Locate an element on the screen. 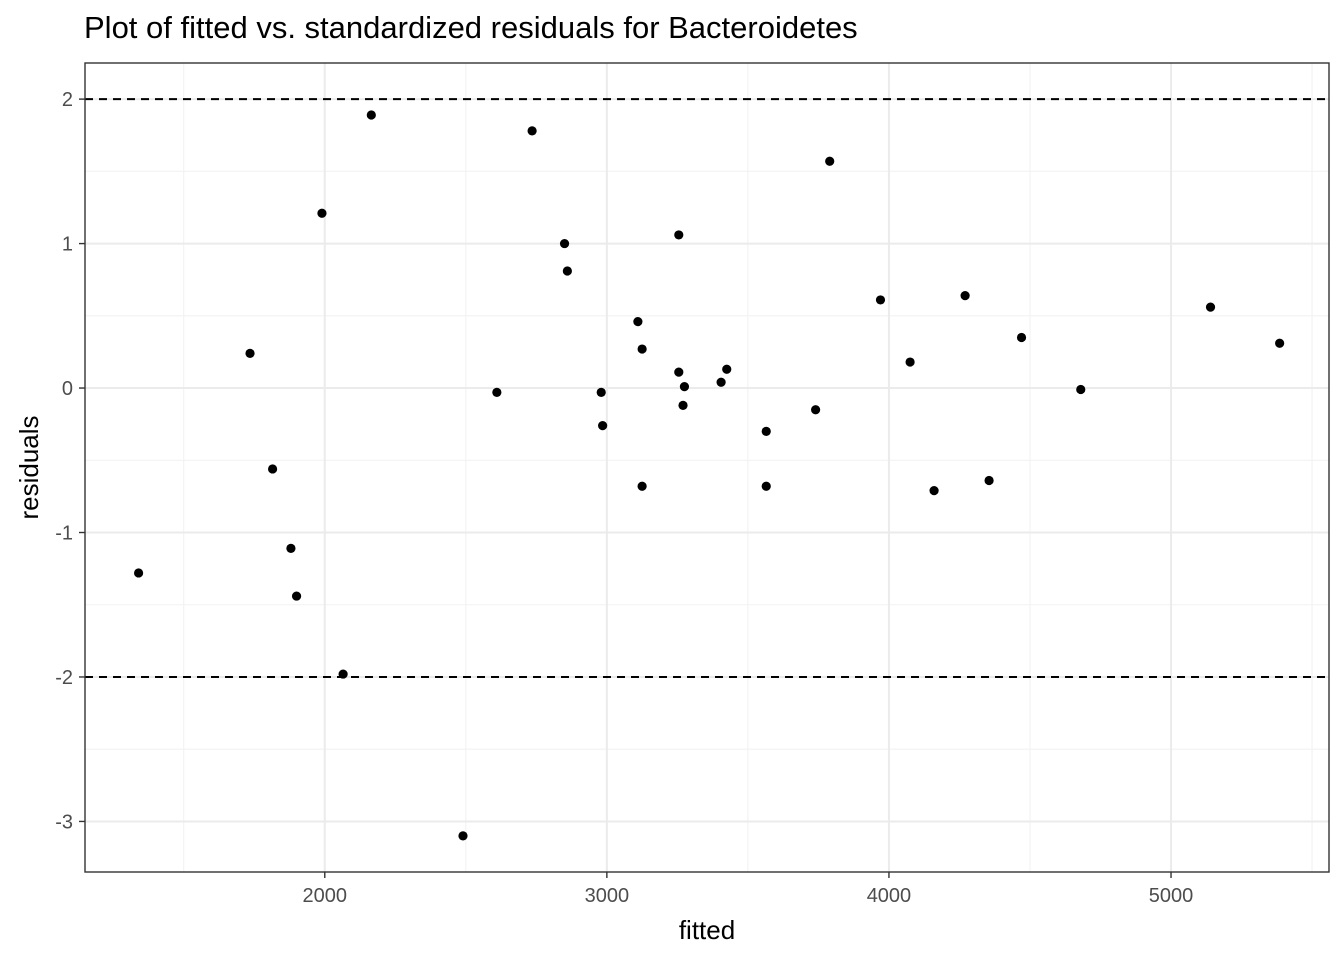 The width and height of the screenshot is (1344, 960). y-tick-label: -3 is located at coordinates (64, 822).